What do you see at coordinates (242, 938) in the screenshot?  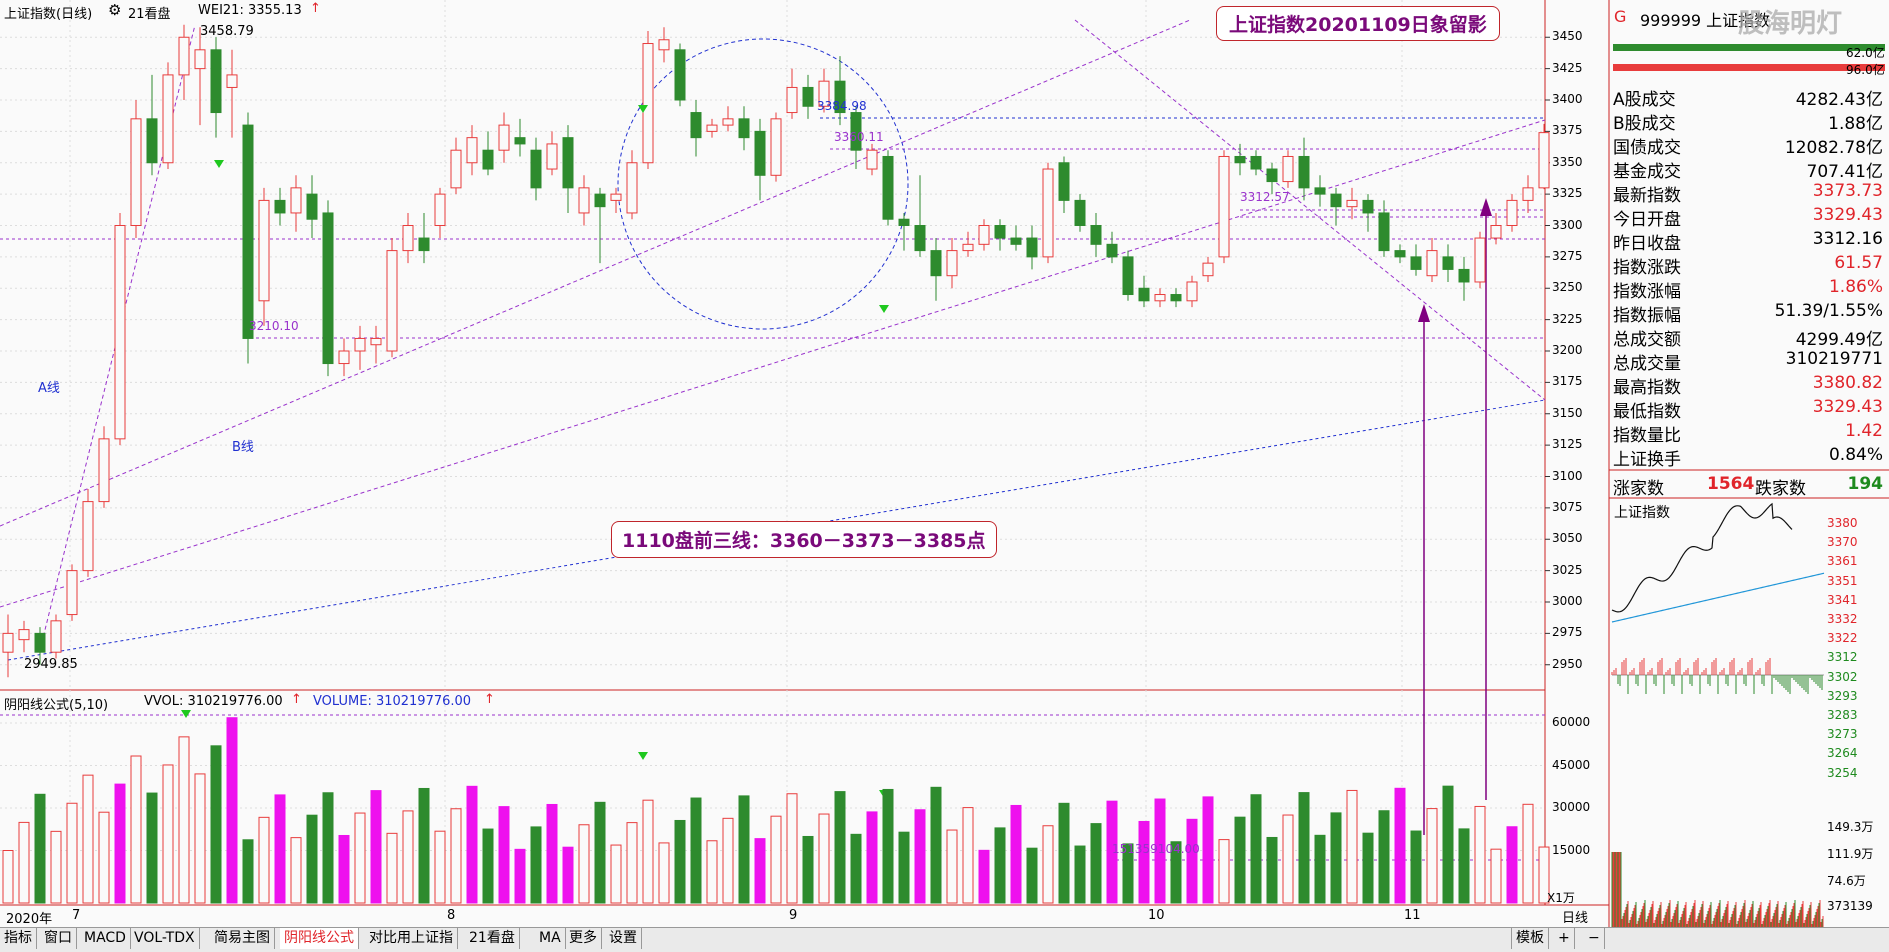 I see `bottom-tab: 简易主图` at bounding box center [242, 938].